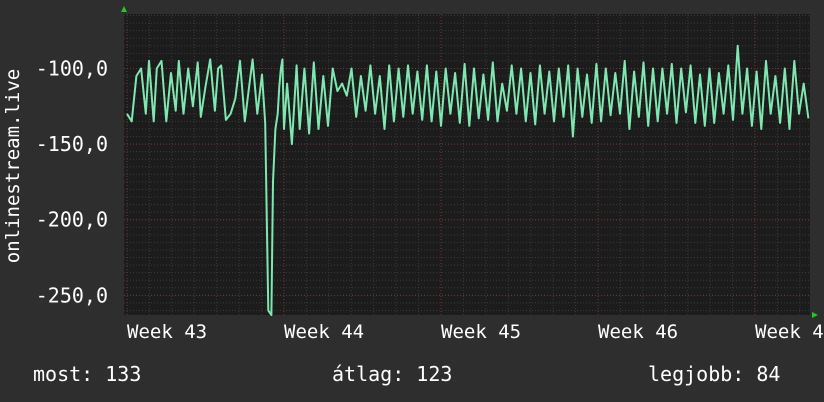  I want to click on best-value: legjobb: 84, so click(714, 374).